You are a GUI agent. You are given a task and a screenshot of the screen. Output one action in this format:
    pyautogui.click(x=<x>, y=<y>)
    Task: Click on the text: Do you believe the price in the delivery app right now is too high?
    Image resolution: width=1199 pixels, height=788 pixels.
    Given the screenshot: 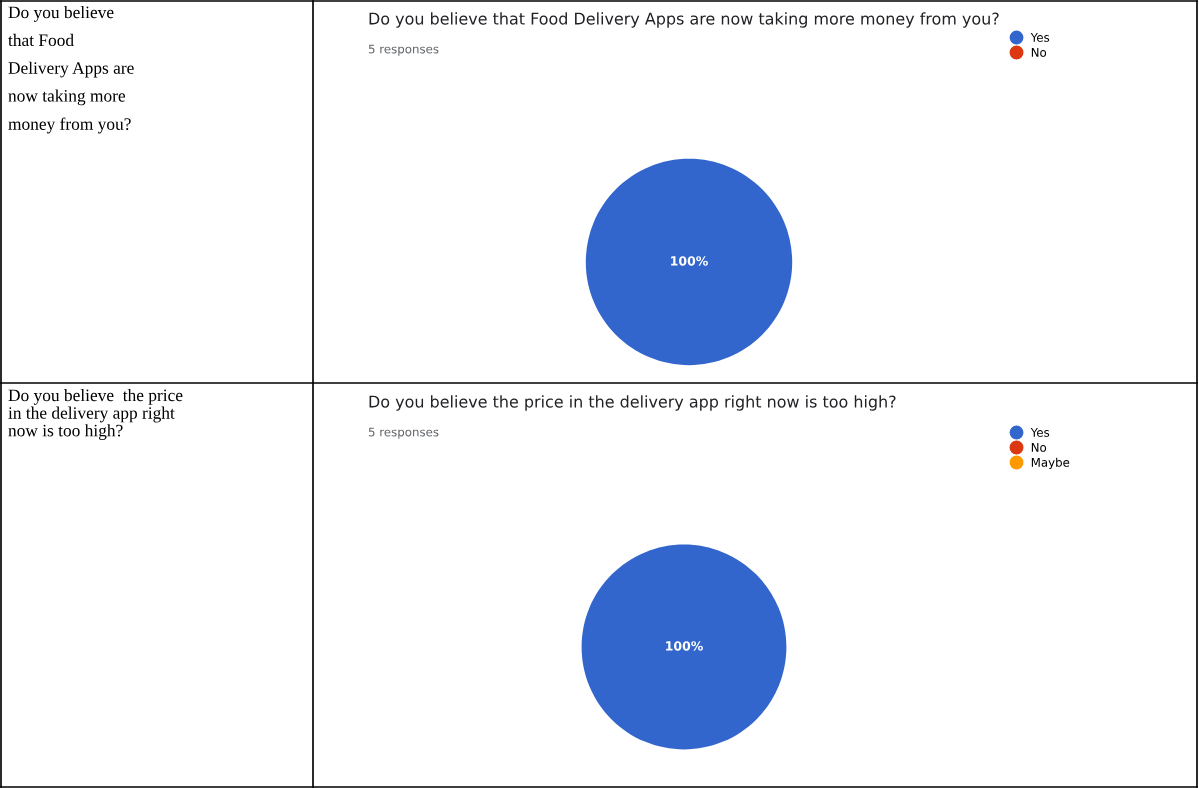 What is the action you would take?
    pyautogui.click(x=95, y=414)
    